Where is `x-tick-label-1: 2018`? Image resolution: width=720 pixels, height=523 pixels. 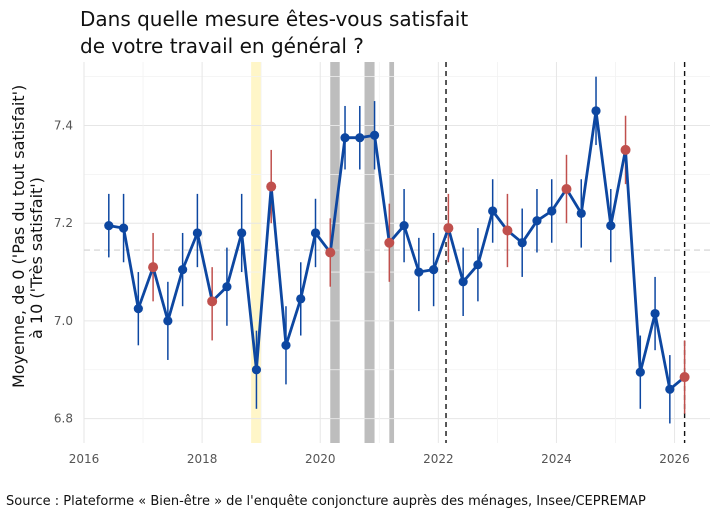 x-tick-label-1: 2018 is located at coordinates (202, 459).